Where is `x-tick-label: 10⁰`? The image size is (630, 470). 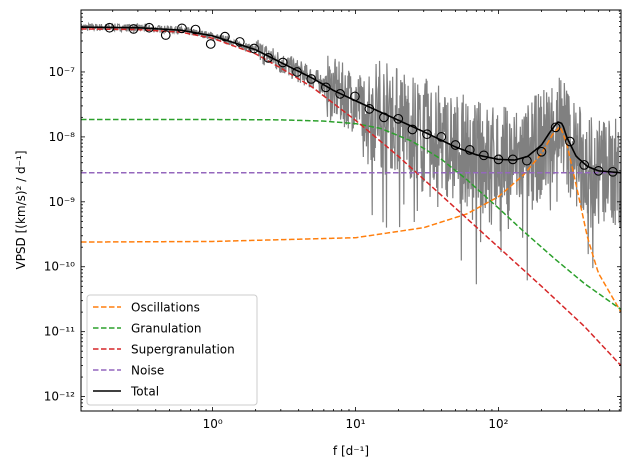
x-tick-label: 10⁰ is located at coordinates (213, 424).